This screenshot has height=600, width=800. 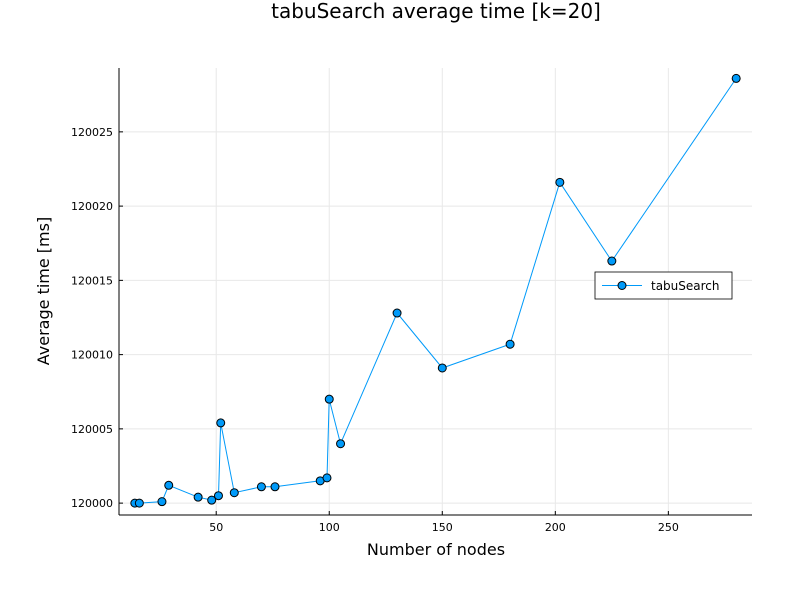 What do you see at coordinates (92, 429) in the screenshot?
I see `y-tick-label: 120005` at bounding box center [92, 429].